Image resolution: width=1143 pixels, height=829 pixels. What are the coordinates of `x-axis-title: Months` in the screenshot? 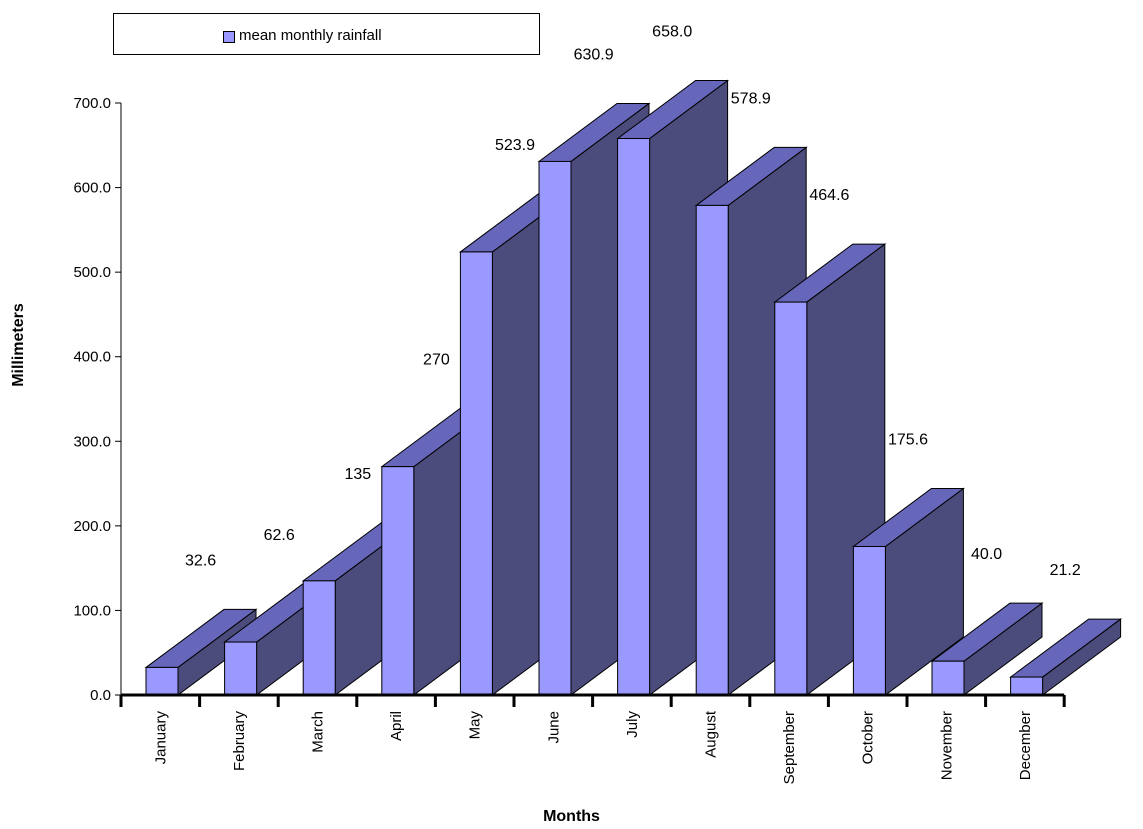 It's located at (571, 816).